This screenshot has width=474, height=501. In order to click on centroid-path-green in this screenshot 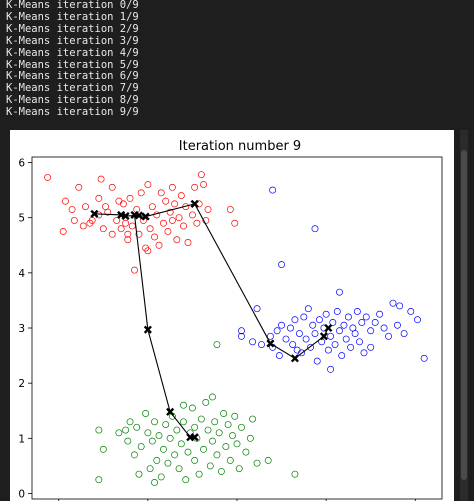, I will do `click(164, 326)`.